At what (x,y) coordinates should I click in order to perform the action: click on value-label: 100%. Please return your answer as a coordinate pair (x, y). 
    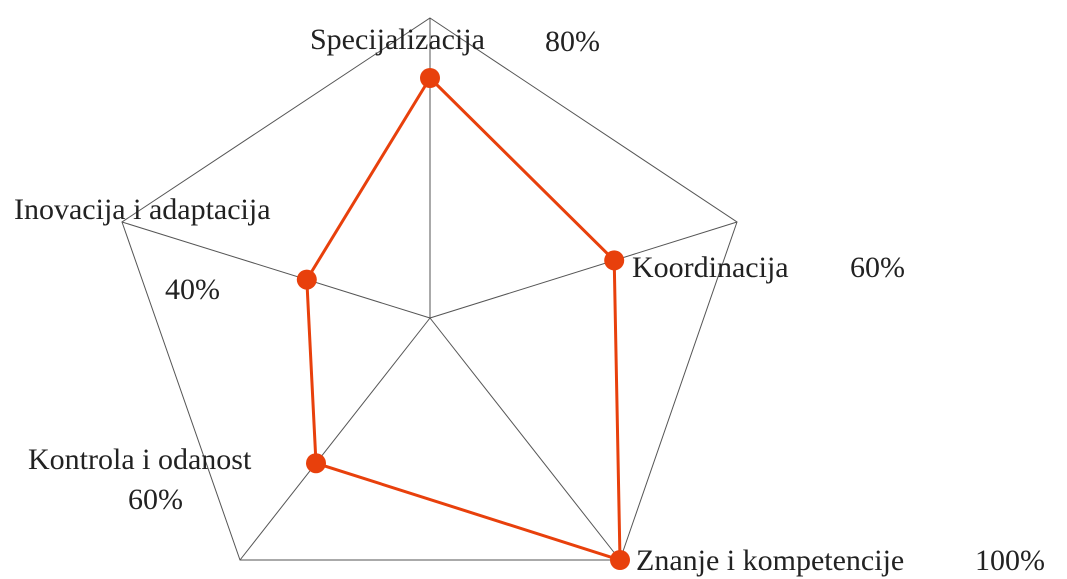
    Looking at the image, I should click on (1010, 560).